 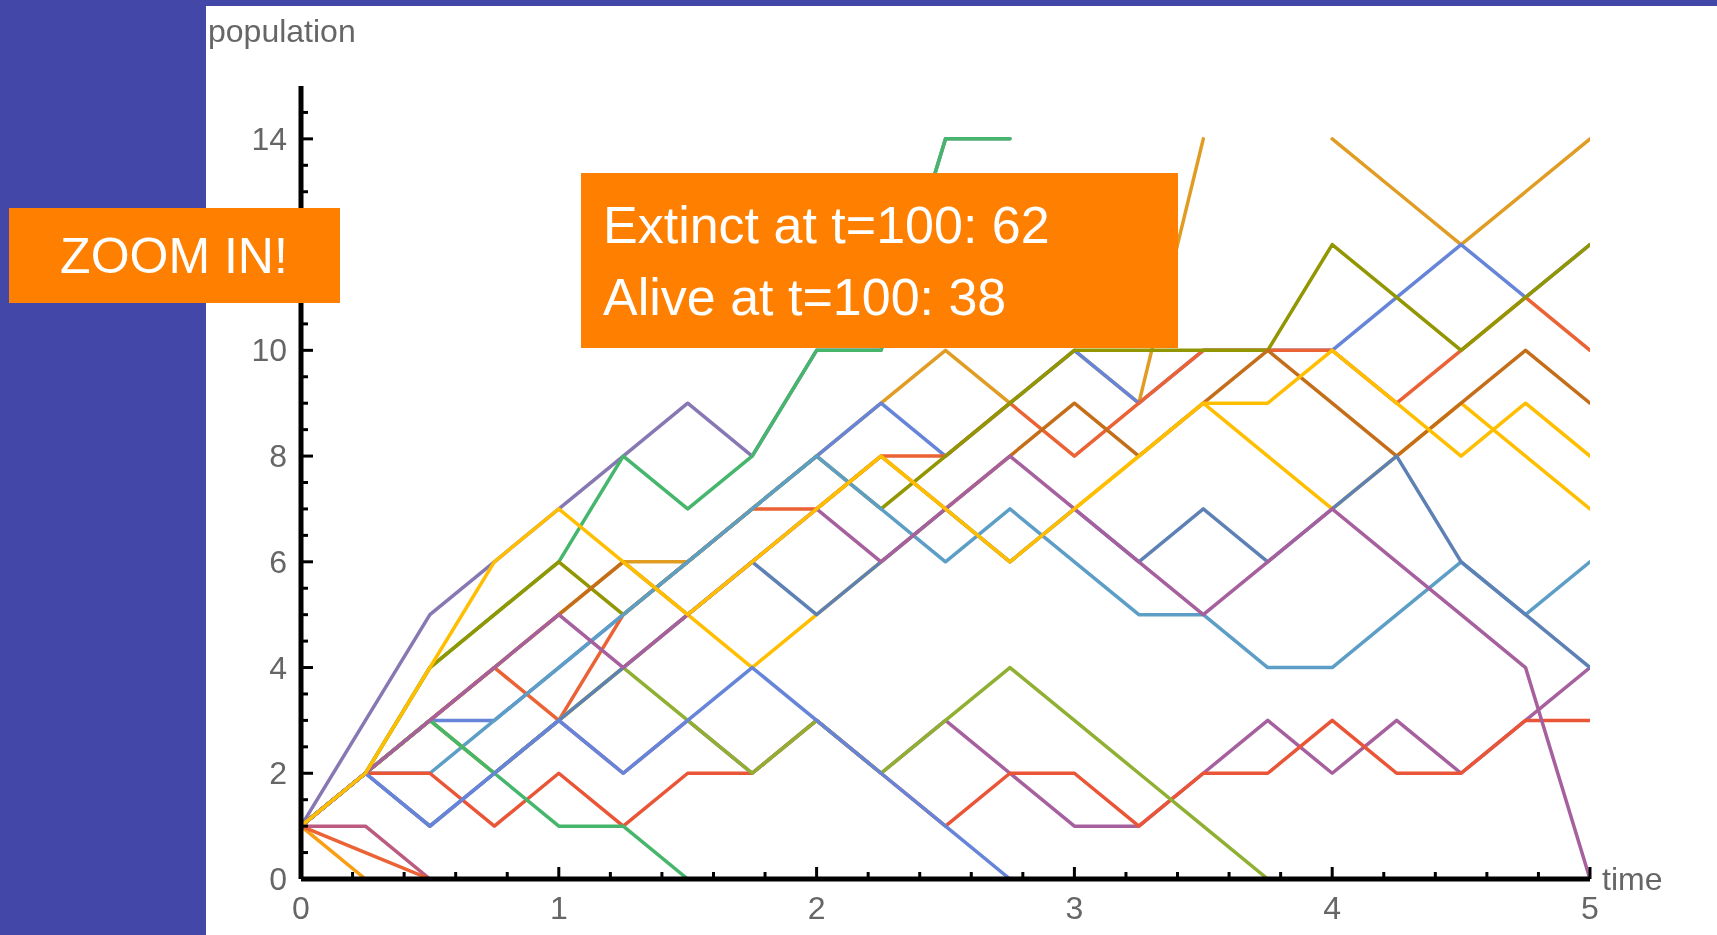 I want to click on annotation: Alive at t=100: 38, so click(x=805, y=297).